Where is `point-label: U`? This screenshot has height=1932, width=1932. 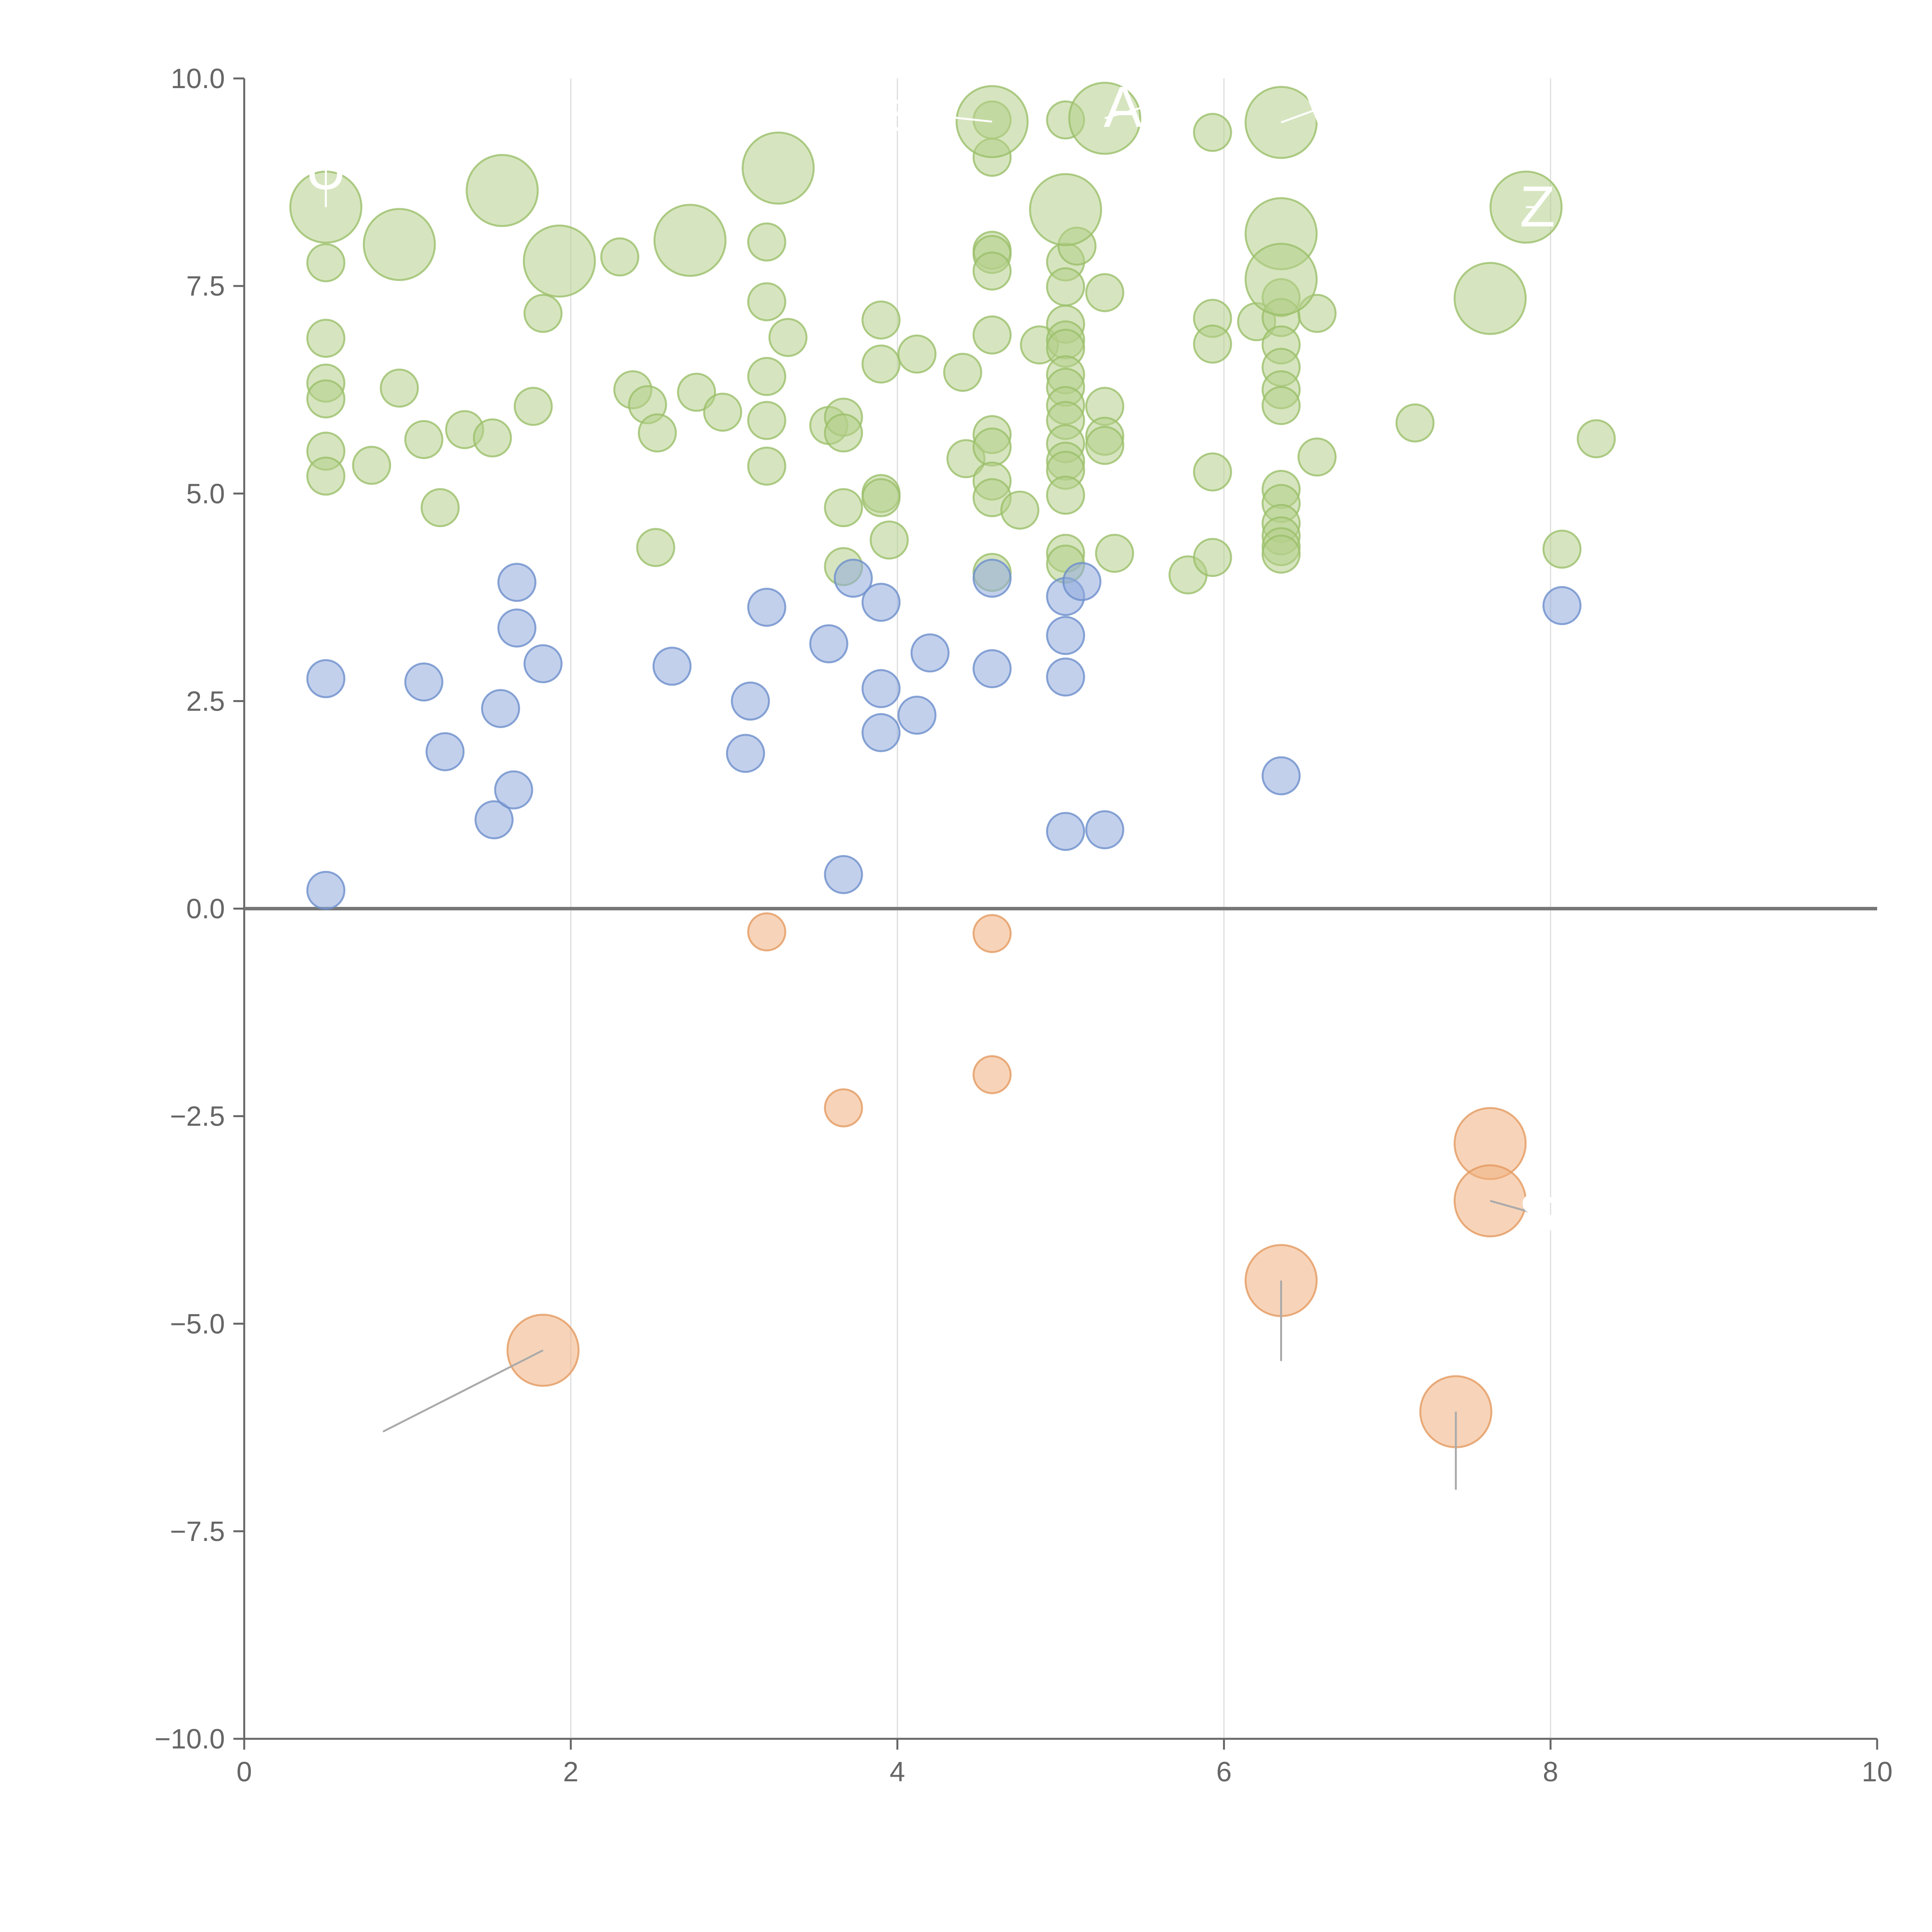
point-label: U is located at coordinates (326, 168).